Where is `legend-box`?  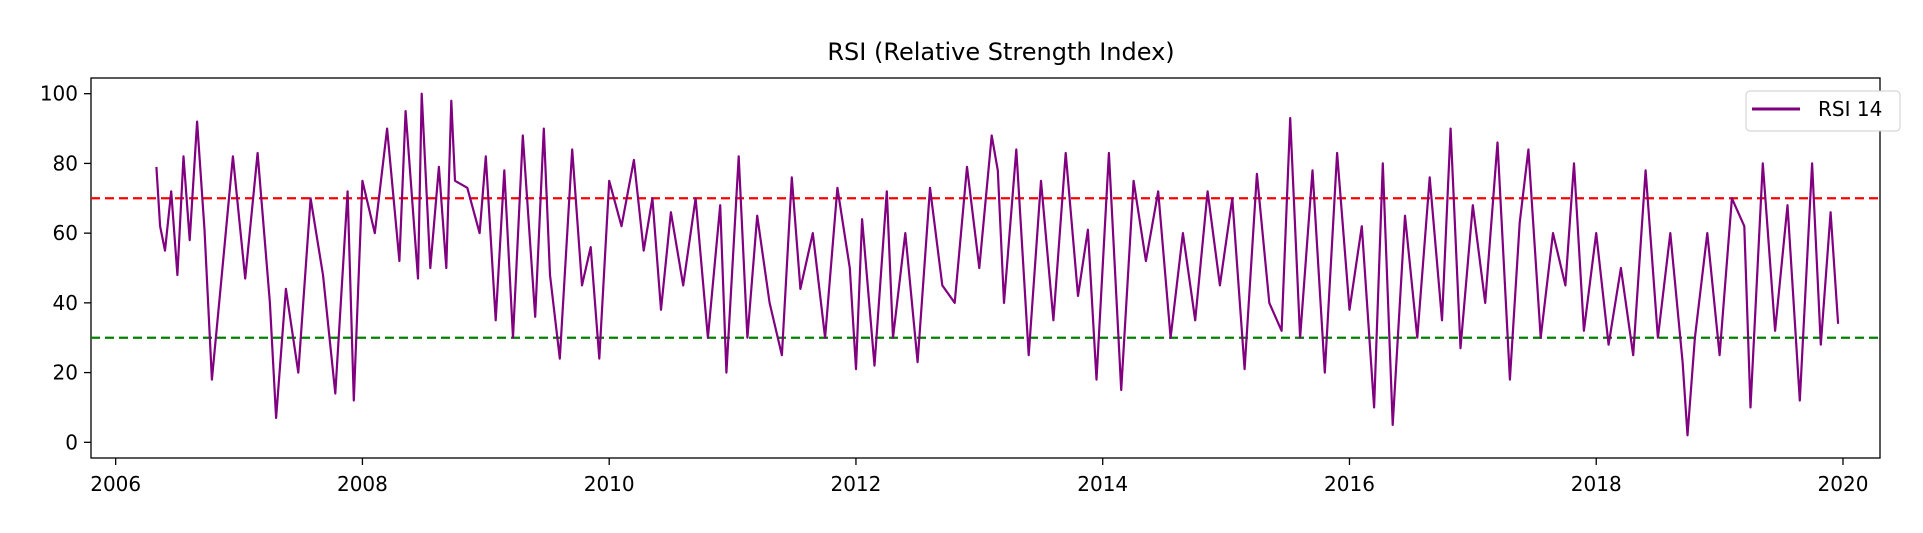
legend-box is located at coordinates (1823, 111).